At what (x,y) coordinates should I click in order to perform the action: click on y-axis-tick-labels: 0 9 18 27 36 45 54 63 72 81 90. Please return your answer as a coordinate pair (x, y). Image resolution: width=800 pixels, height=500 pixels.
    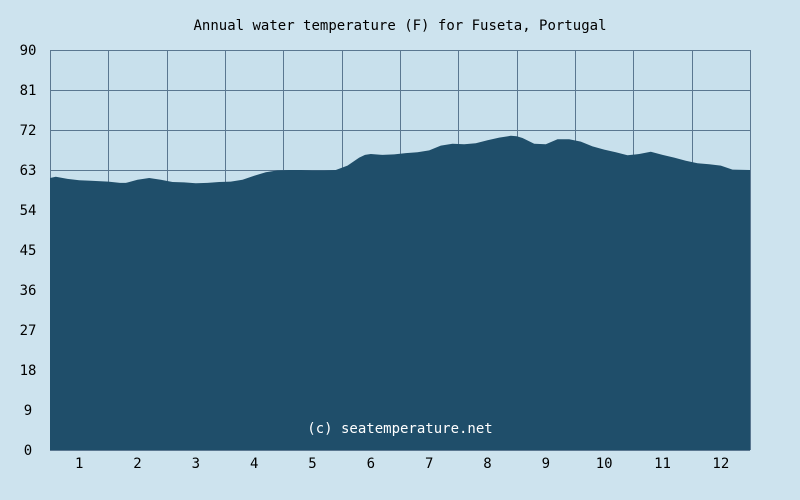
    Looking at the image, I should click on (28, 251).